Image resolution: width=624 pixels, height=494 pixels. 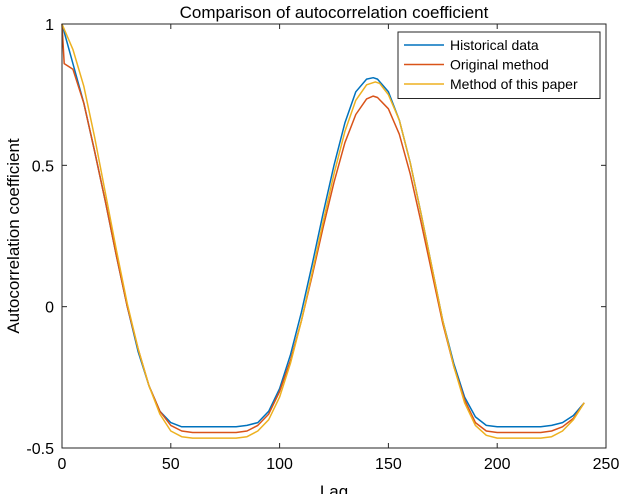 What do you see at coordinates (40, 449) in the screenshot?
I see `y-tick-label: -0.5` at bounding box center [40, 449].